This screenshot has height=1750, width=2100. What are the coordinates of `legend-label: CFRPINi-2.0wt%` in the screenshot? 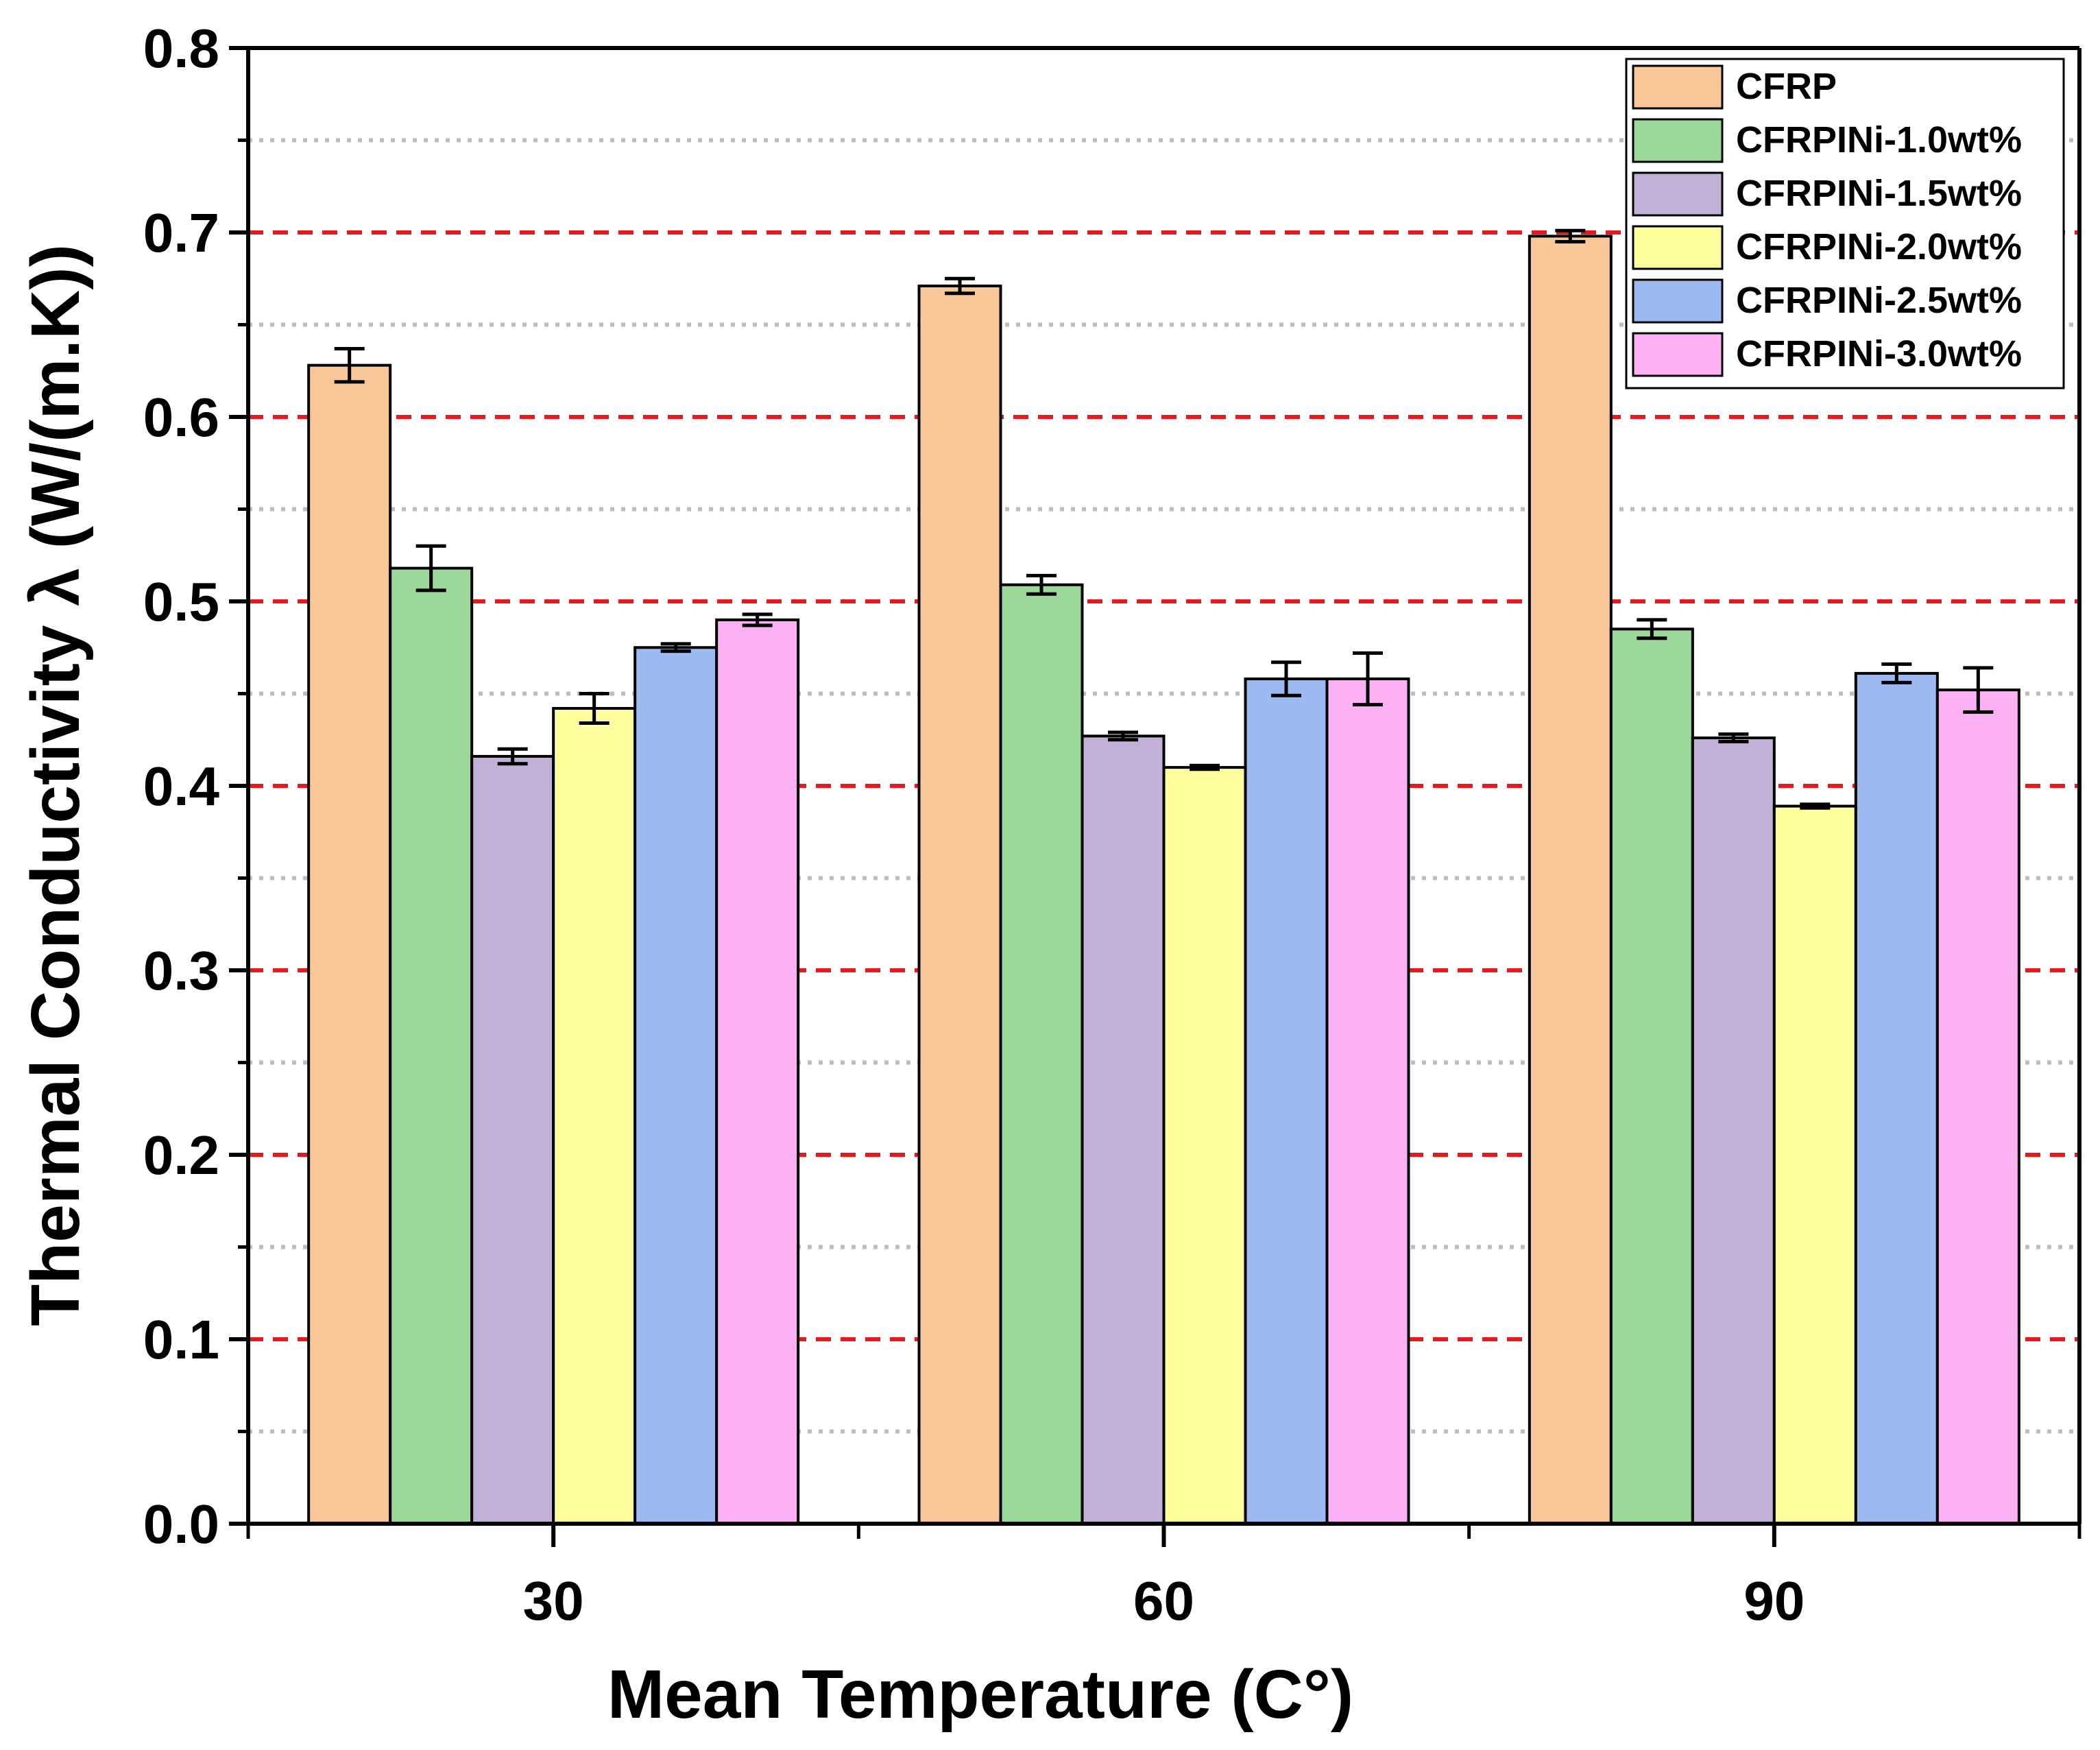 It's located at (1879, 247).